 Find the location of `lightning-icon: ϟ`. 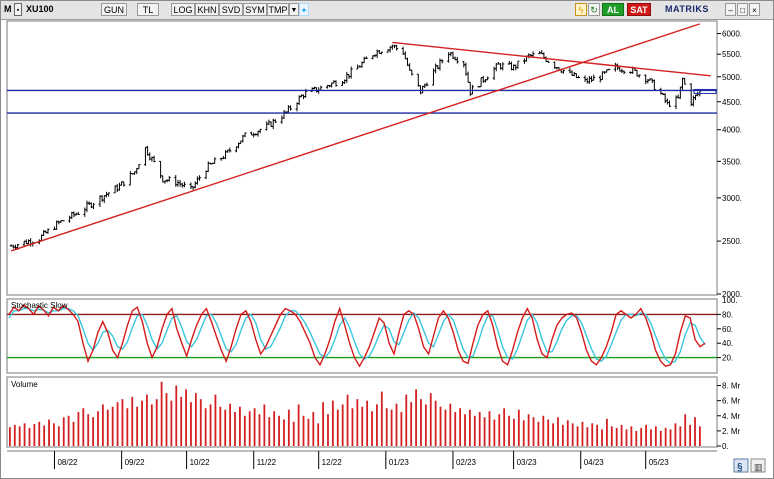

lightning-icon: ϟ is located at coordinates (581, 9).